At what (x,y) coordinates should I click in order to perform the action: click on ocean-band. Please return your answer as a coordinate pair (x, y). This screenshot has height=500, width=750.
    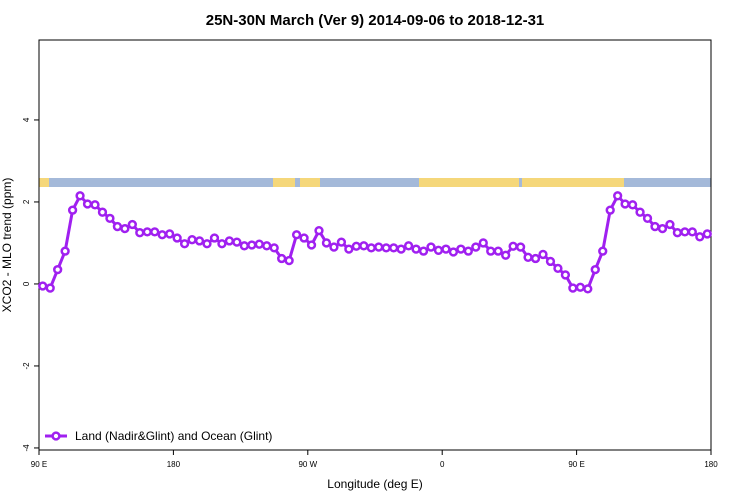
    Looking at the image, I should click on (375, 182).